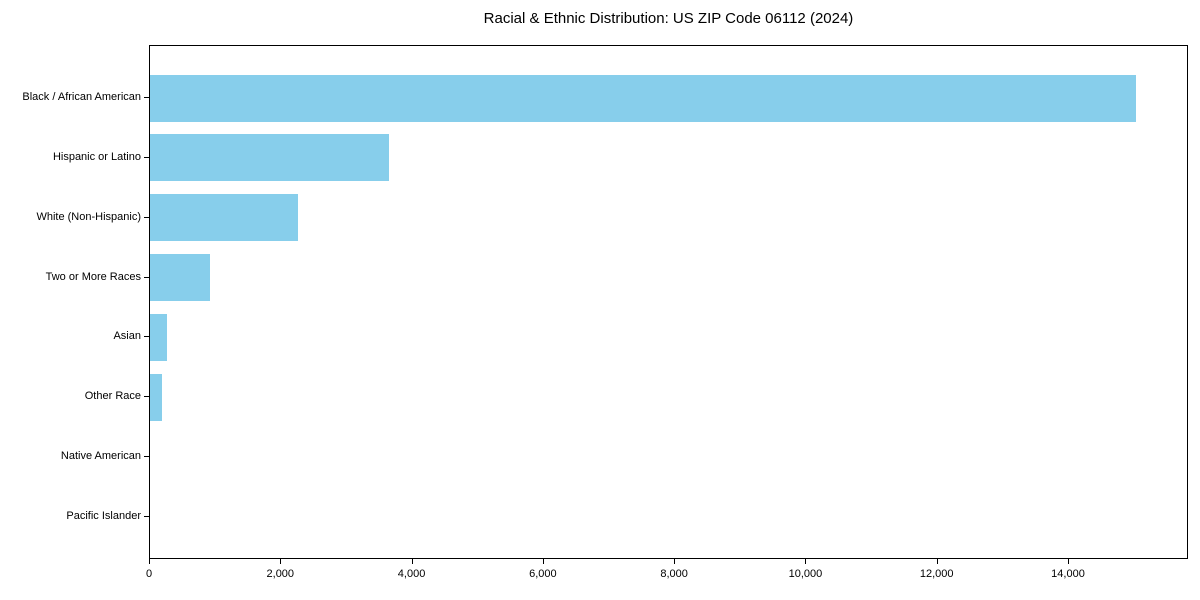  I want to click on x-tick-label-10000: 10,000, so click(805, 574).